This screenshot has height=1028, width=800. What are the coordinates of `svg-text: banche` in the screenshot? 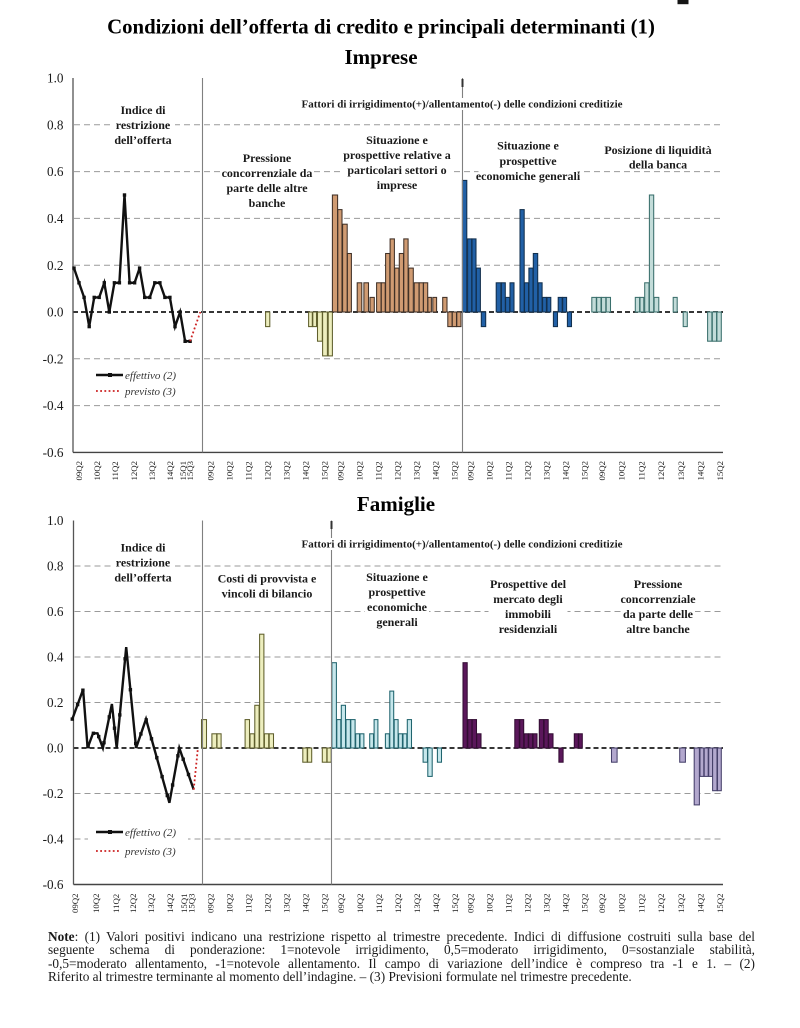 It's located at (267, 203).